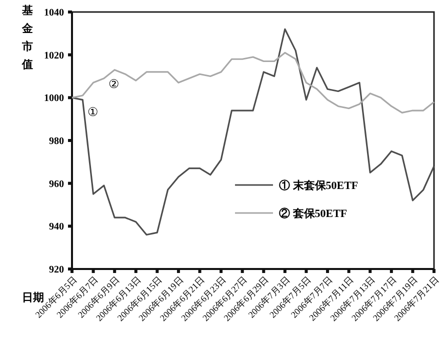  Describe the element at coordinates (56, 270) in the screenshot. I see `y-tick-label: 920` at that location.